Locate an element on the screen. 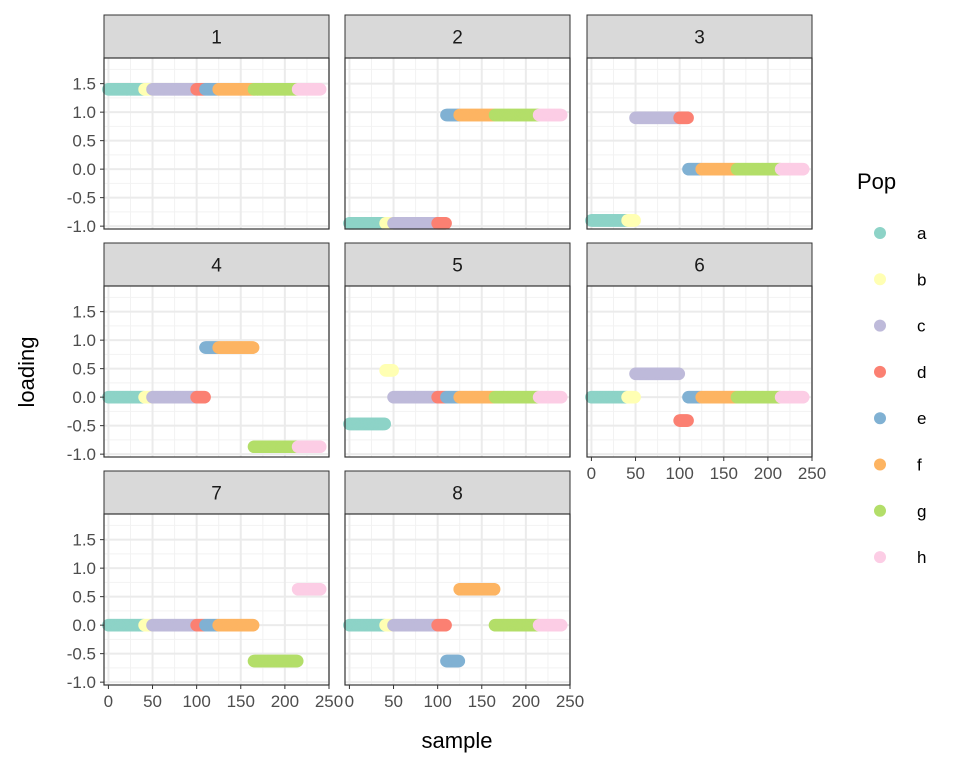 The height and width of the screenshot is (768, 960). facet-strip-label: 8 is located at coordinates (457, 494).